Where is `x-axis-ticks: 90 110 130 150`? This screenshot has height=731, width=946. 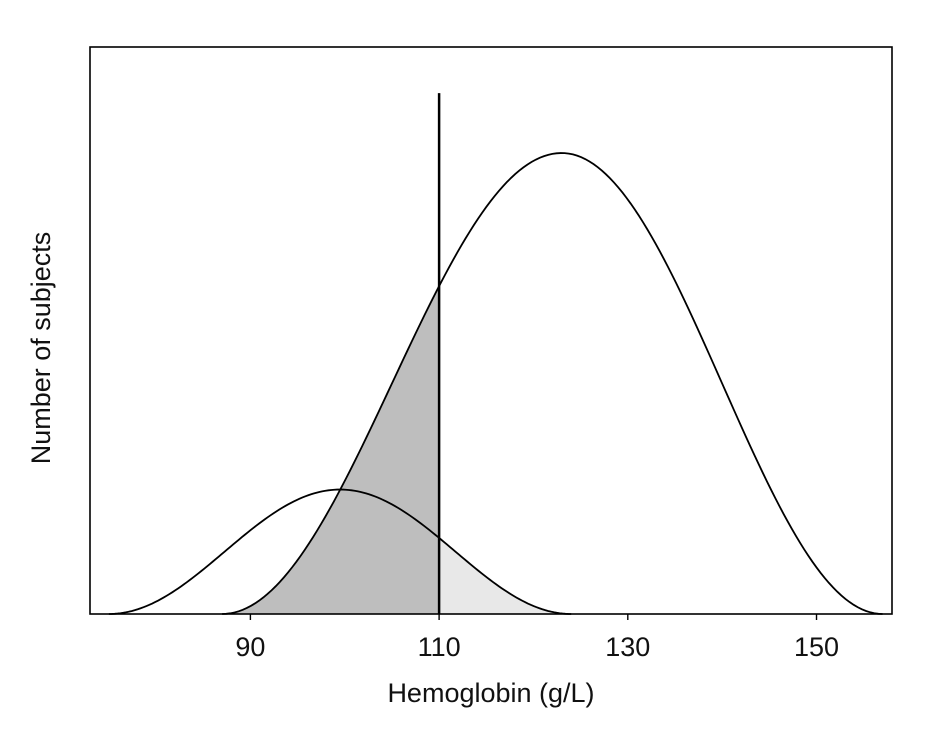 x-axis-ticks: 90 110 130 150 is located at coordinates (537, 638).